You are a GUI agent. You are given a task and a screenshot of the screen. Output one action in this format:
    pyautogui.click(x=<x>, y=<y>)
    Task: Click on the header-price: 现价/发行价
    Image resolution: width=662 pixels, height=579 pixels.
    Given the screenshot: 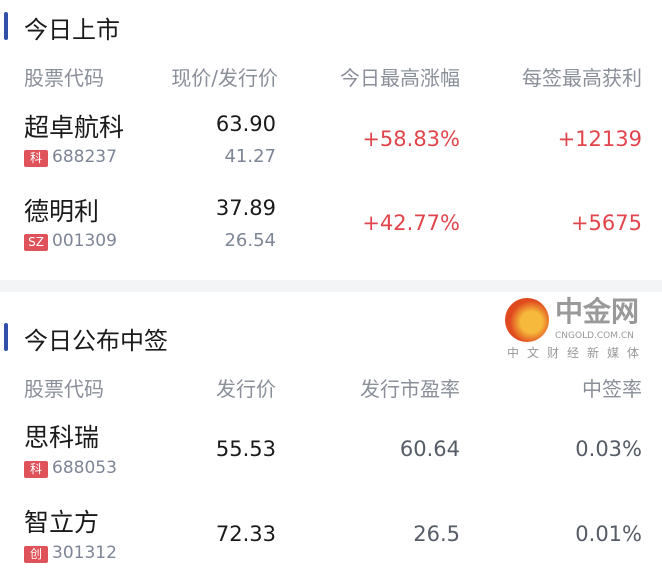 What is the action you would take?
    pyautogui.click(x=224, y=78)
    